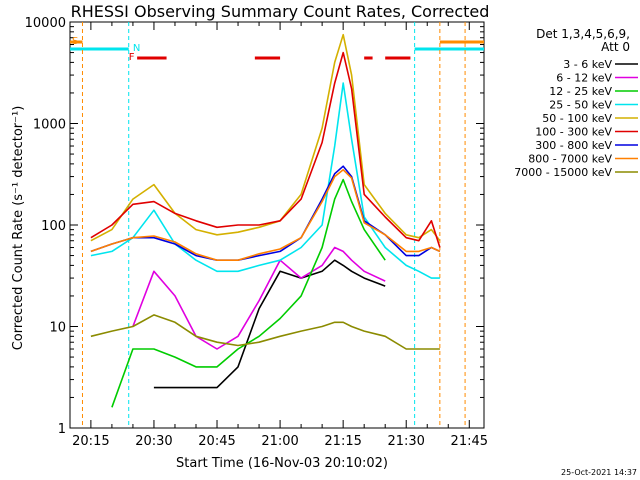 The width and height of the screenshot is (640, 480). What do you see at coordinates (49, 125) in the screenshot?
I see `y-tick-label: 1000` at bounding box center [49, 125].